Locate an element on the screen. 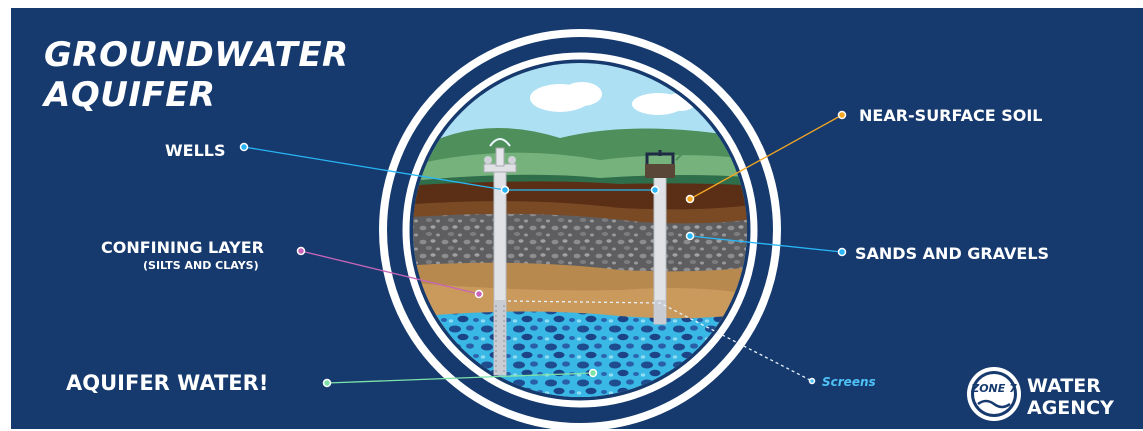 The image size is (1143, 431). label-screens: Screens is located at coordinates (849, 382).